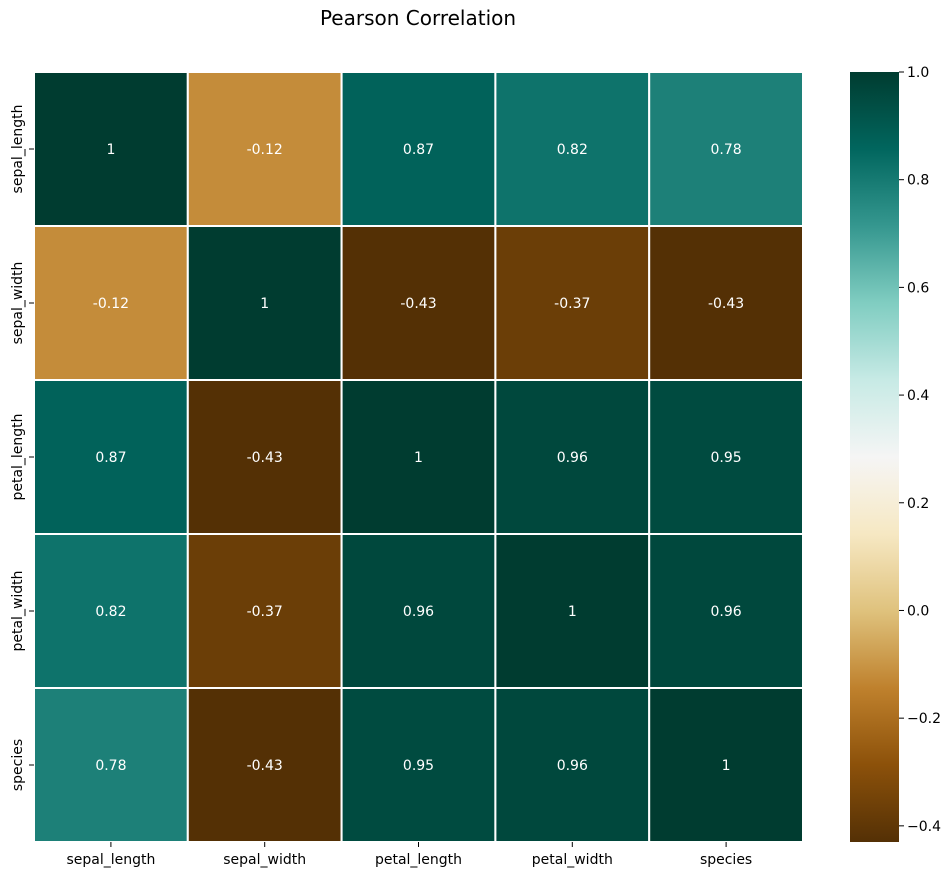  I want to click on colorbar-tick-label: 0.2, so click(918, 504).